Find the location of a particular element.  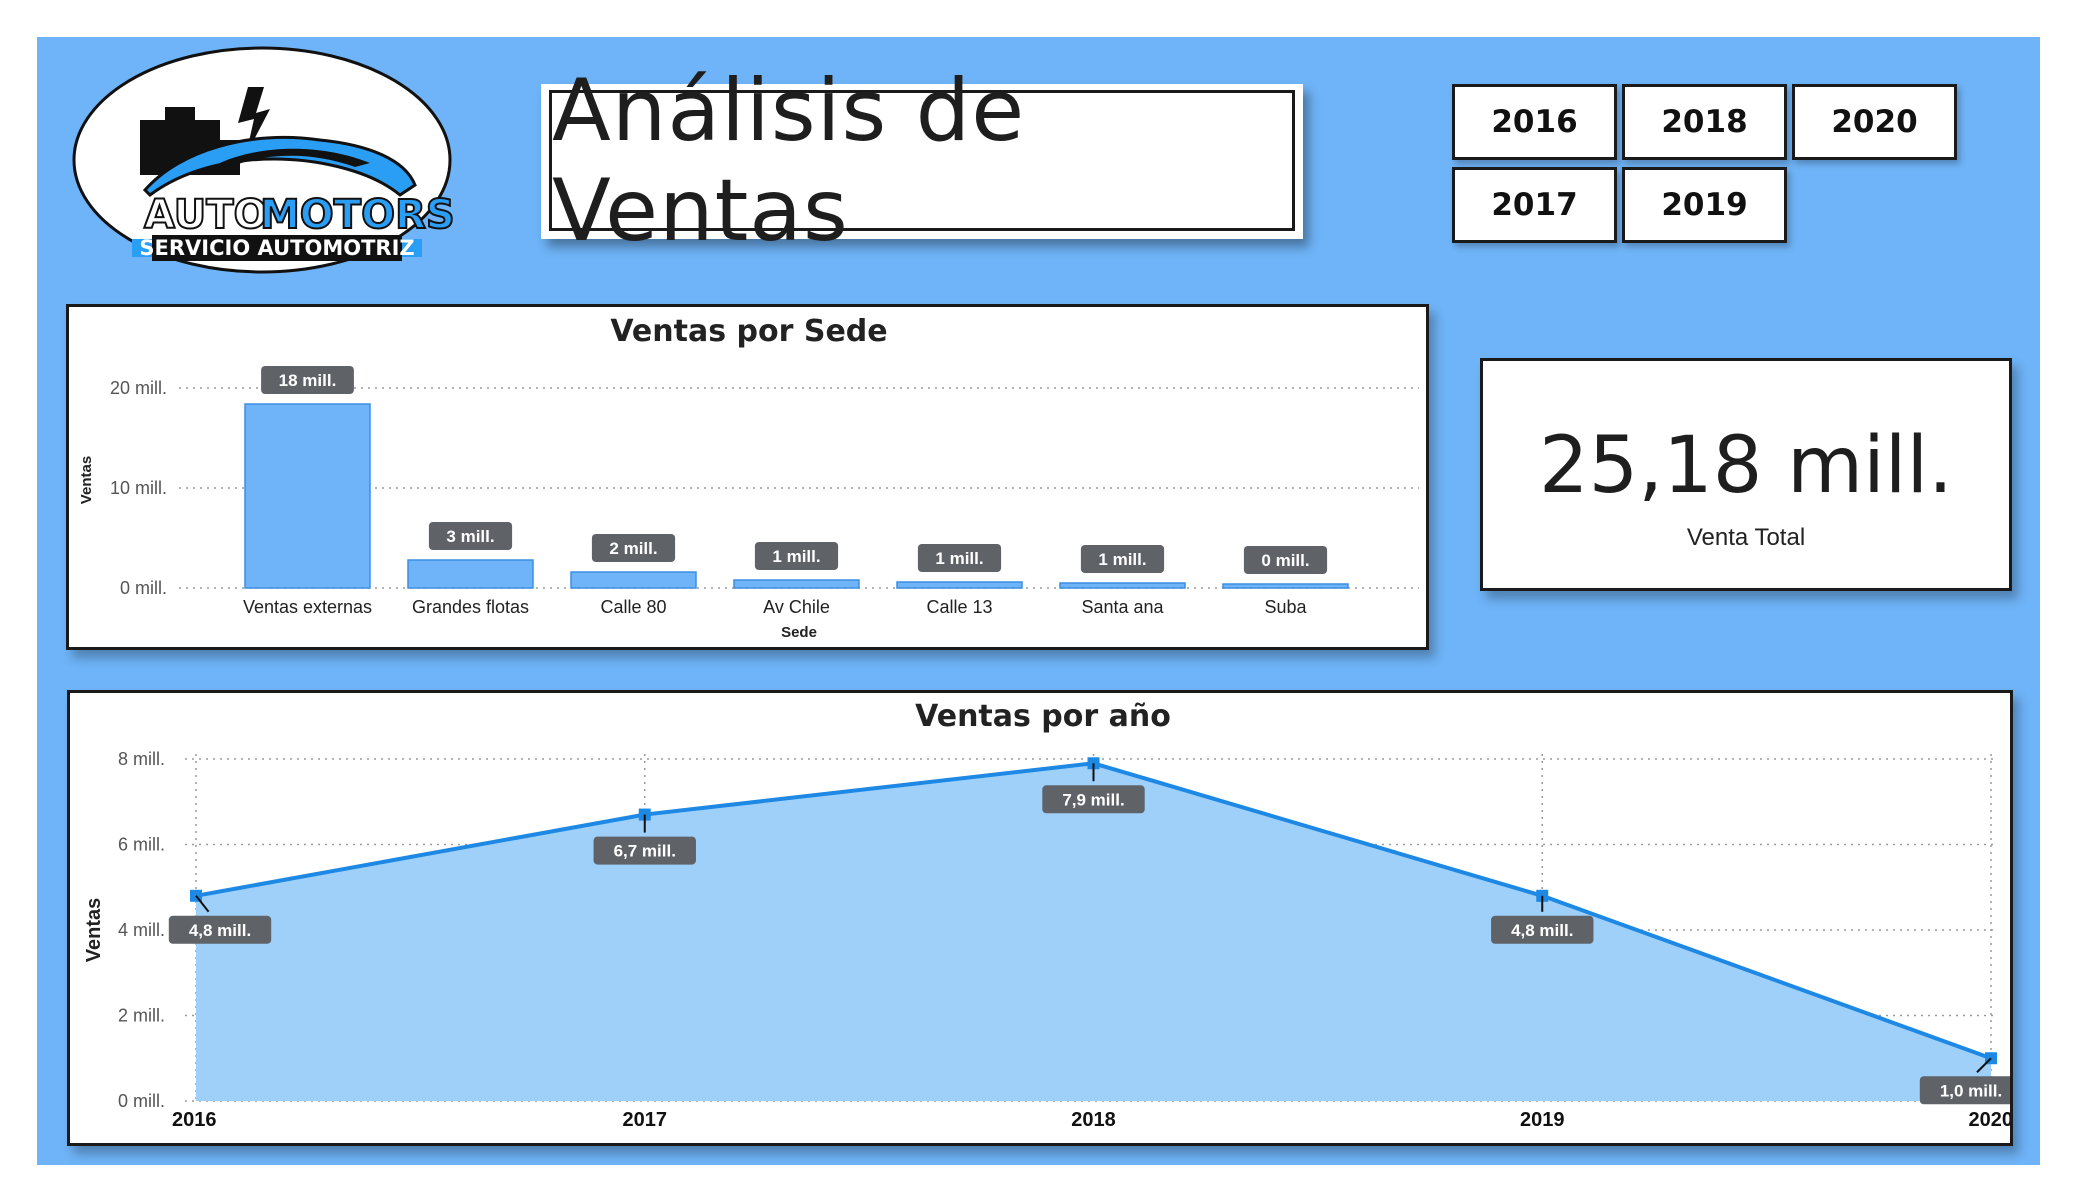

area-data-label: 6,7 mill. is located at coordinates (645, 851).